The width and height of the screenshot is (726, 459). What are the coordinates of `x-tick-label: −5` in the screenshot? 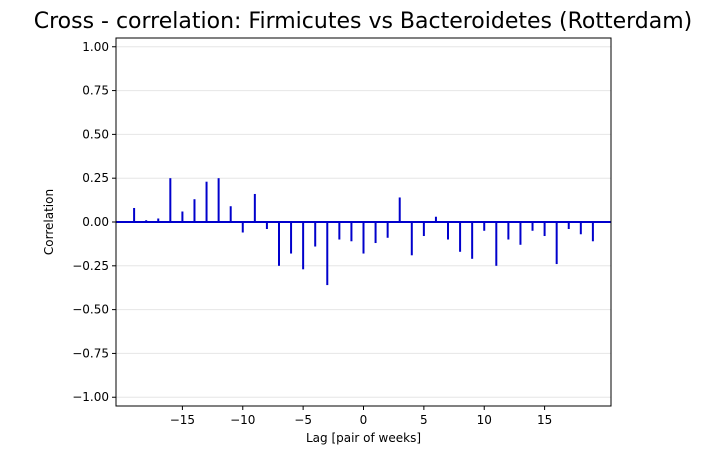 It's located at (303, 420).